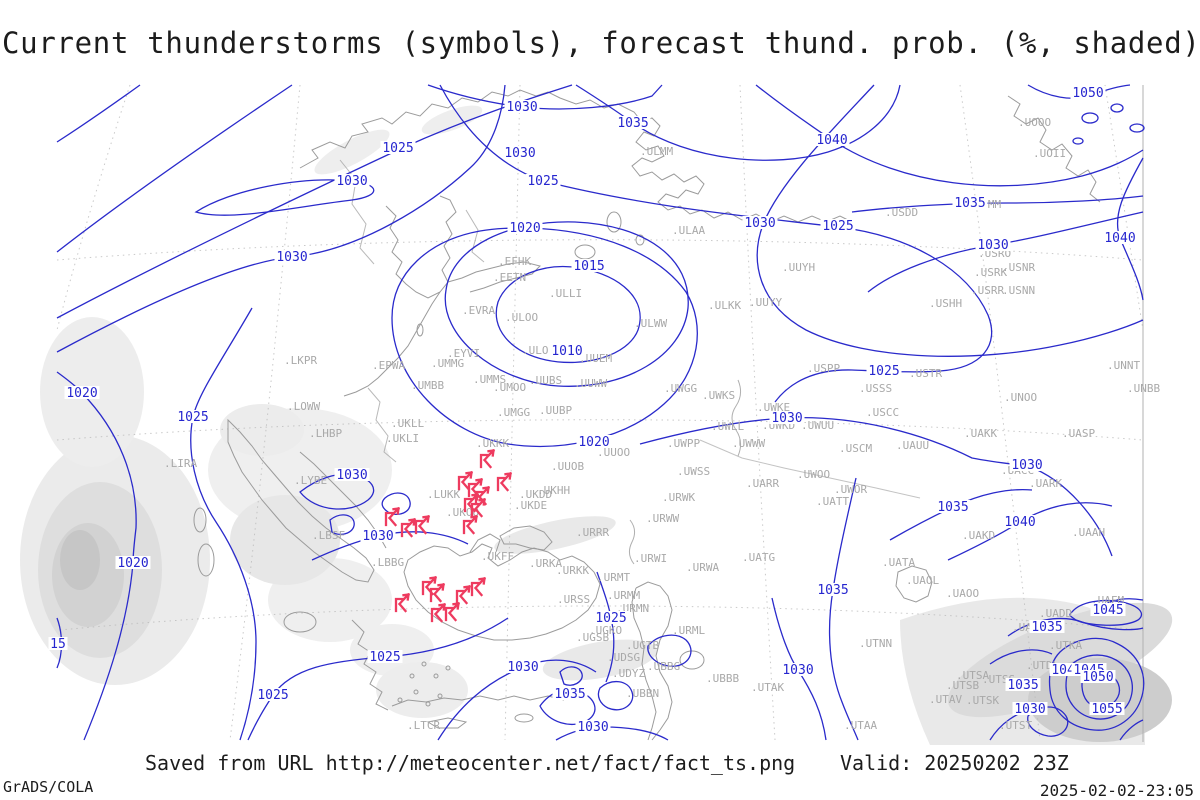 The width and height of the screenshot is (1200, 800). I want to click on station-id: .UMOO, so click(509, 387).